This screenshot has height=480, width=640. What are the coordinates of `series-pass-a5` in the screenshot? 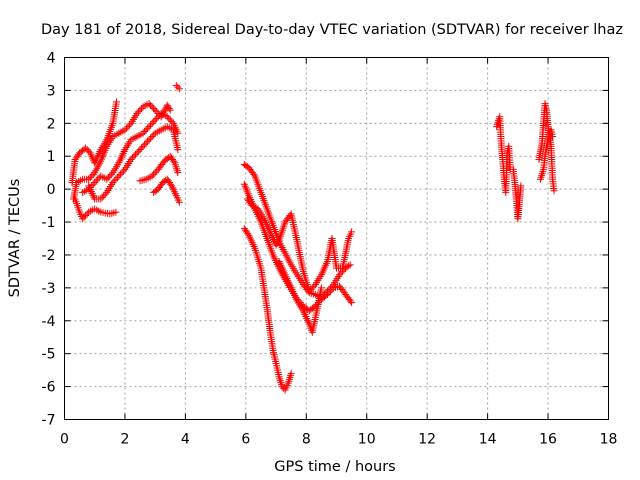 It's located at (133, 163).